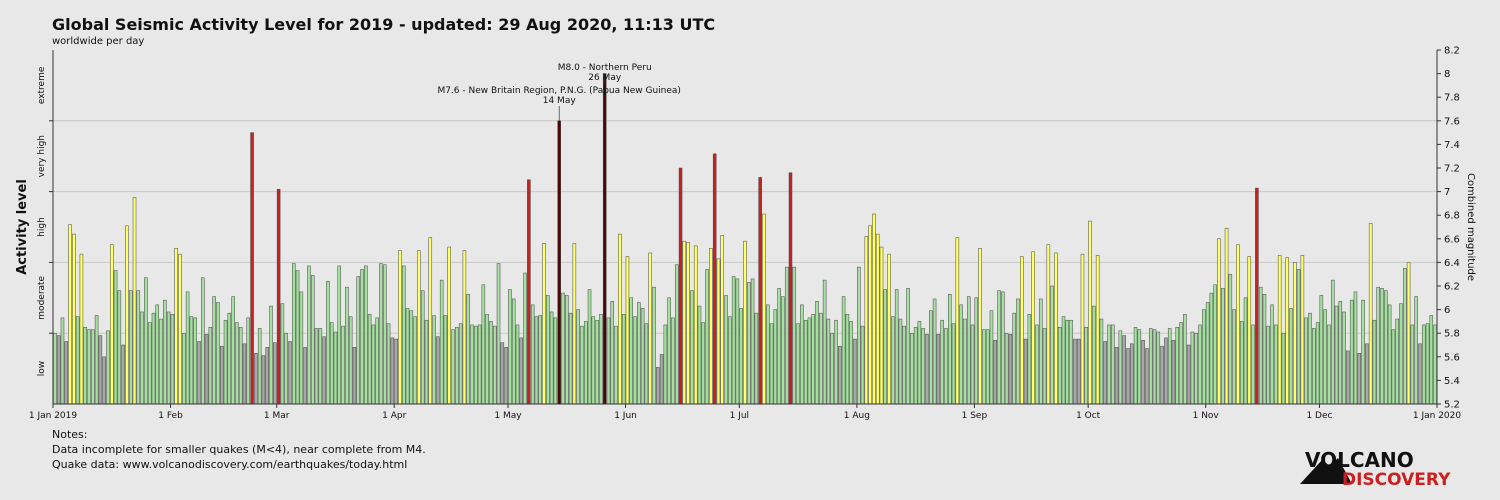 The height and width of the screenshot is (500, 1500). Describe the element at coordinates (42, 227) in the screenshot. I see `level-label: high` at that location.